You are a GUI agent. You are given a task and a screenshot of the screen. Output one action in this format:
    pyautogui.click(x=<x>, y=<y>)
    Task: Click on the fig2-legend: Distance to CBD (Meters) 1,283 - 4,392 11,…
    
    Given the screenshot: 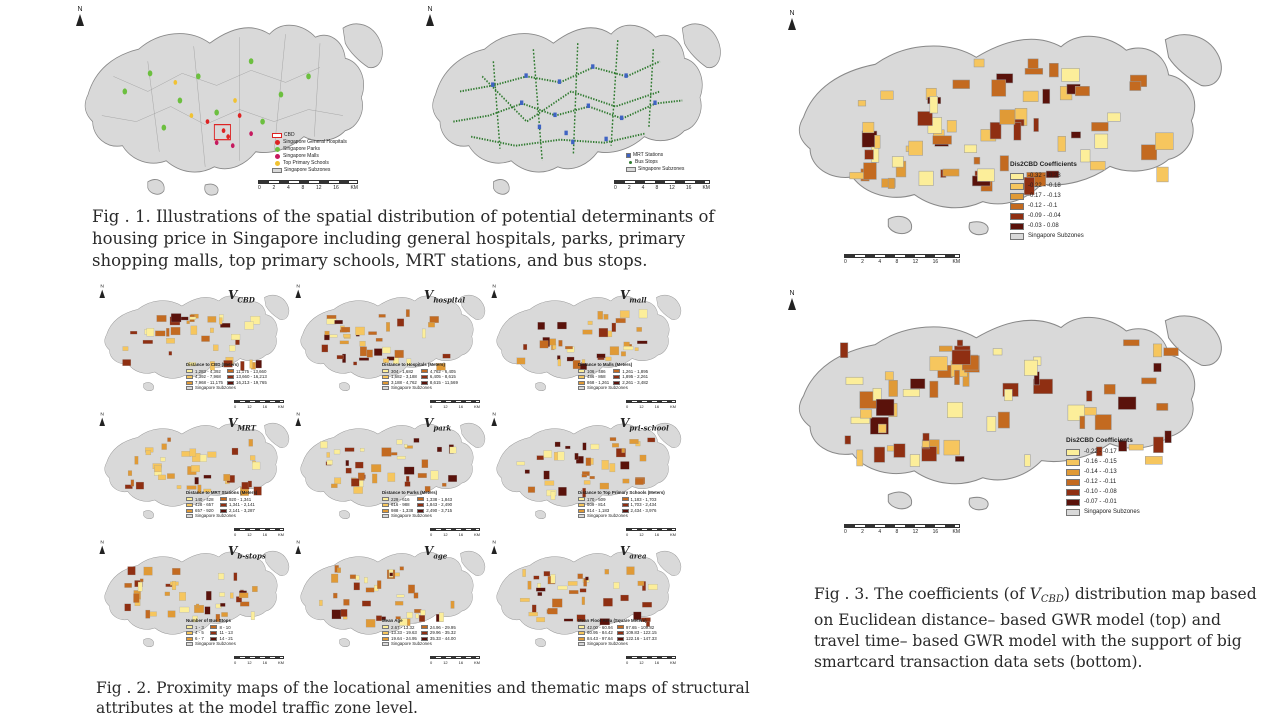 What is the action you would take?
    pyautogui.click(x=226, y=376)
    